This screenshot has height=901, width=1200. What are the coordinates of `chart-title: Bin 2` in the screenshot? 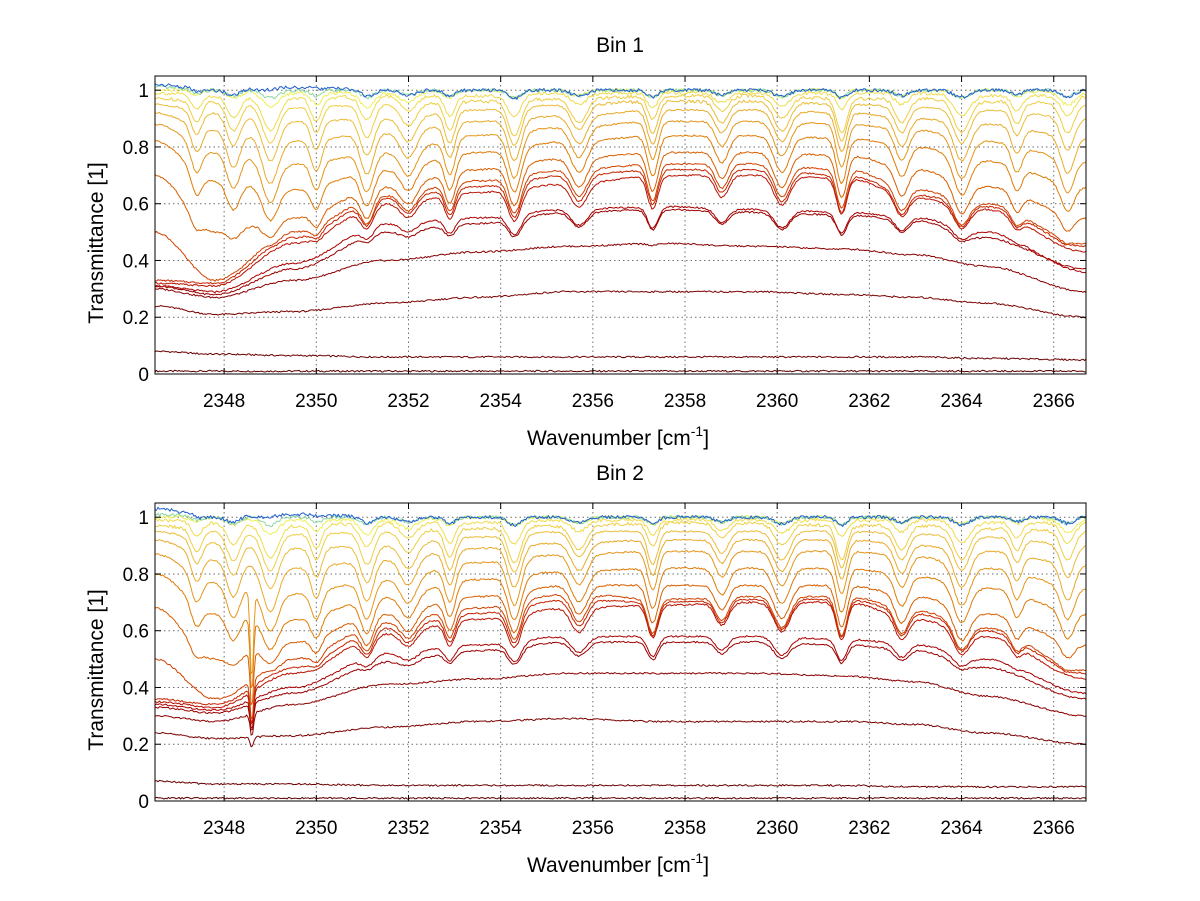 It's located at (620, 473).